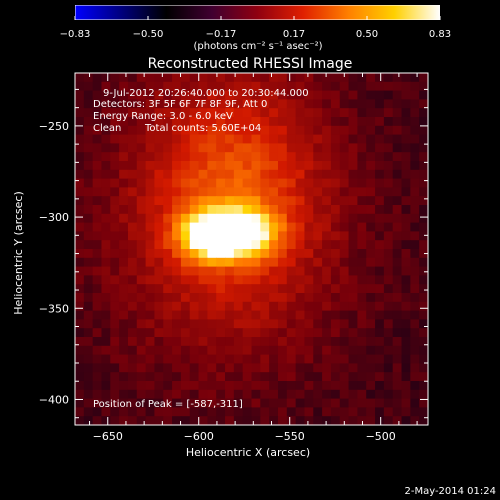 The image size is (500, 500). I want to click on footer-date: 2-May-2014 01:24, so click(450, 491).